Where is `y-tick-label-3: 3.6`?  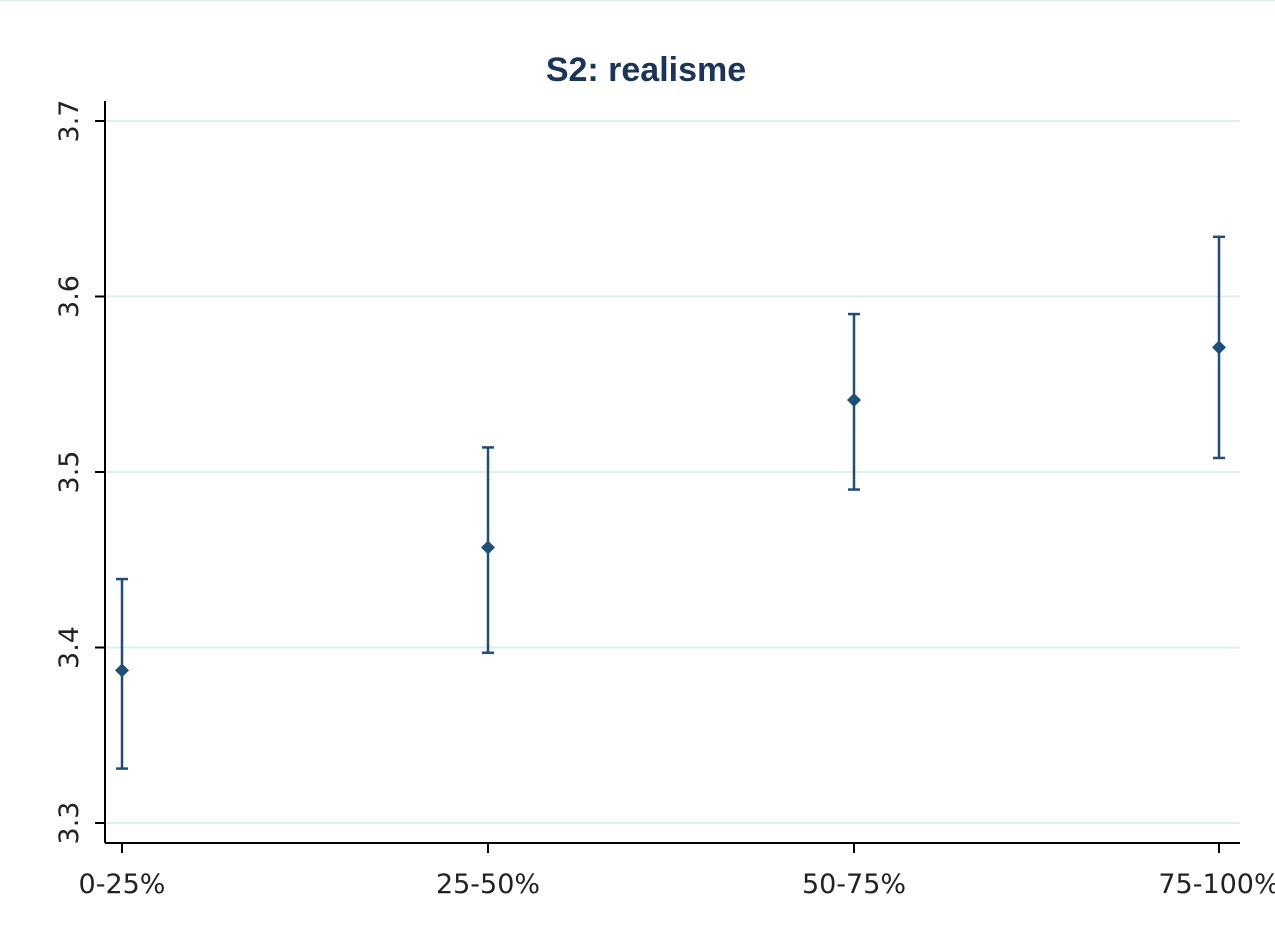
y-tick-label-3: 3.6 is located at coordinates (69, 296).